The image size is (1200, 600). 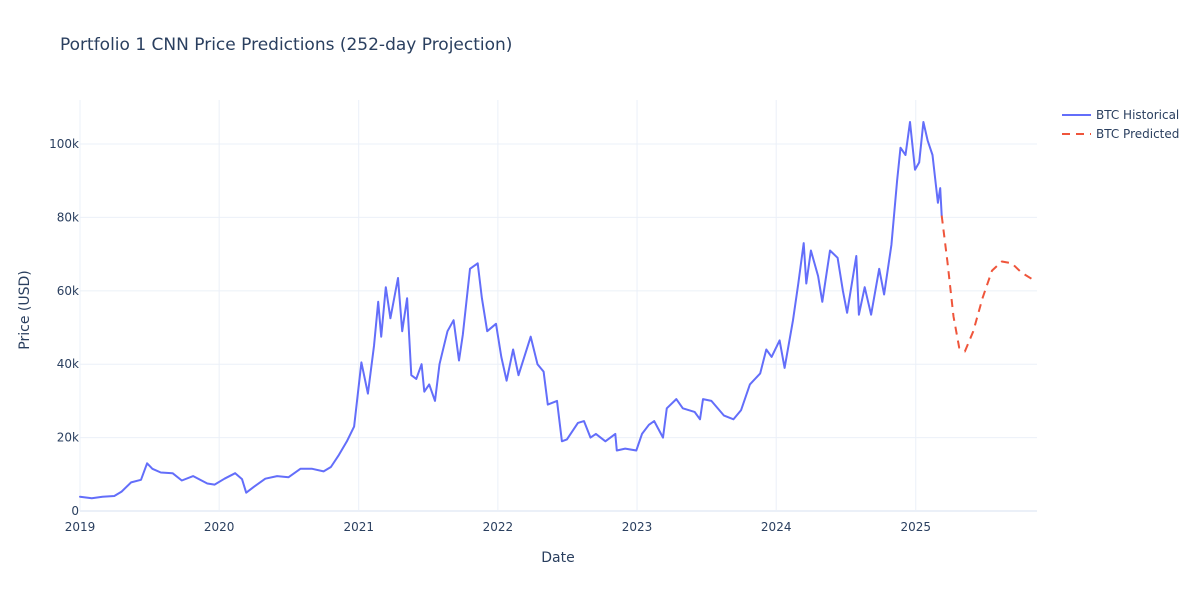 What do you see at coordinates (776, 527) in the screenshot?
I see `x-tick-label: 2024` at bounding box center [776, 527].